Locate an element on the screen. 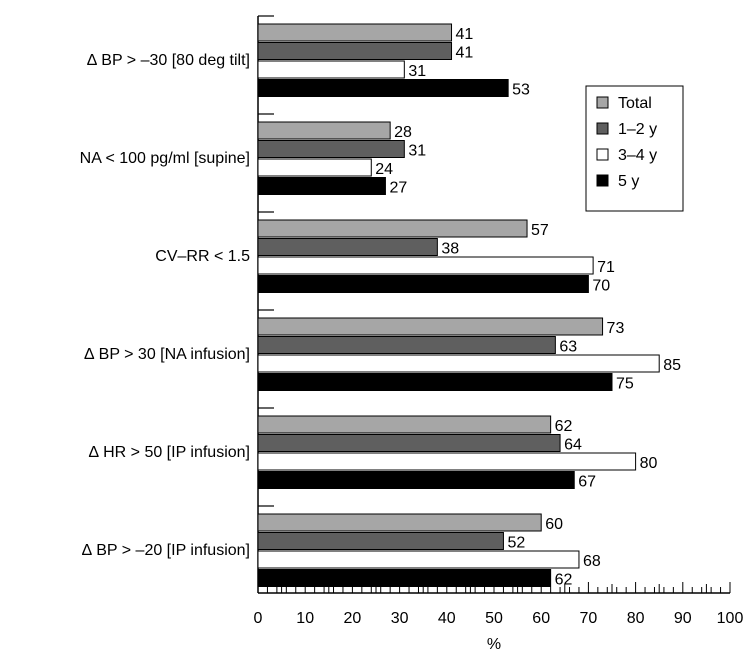 The width and height of the screenshot is (746, 653). data-label: 63 is located at coordinates (568, 347).